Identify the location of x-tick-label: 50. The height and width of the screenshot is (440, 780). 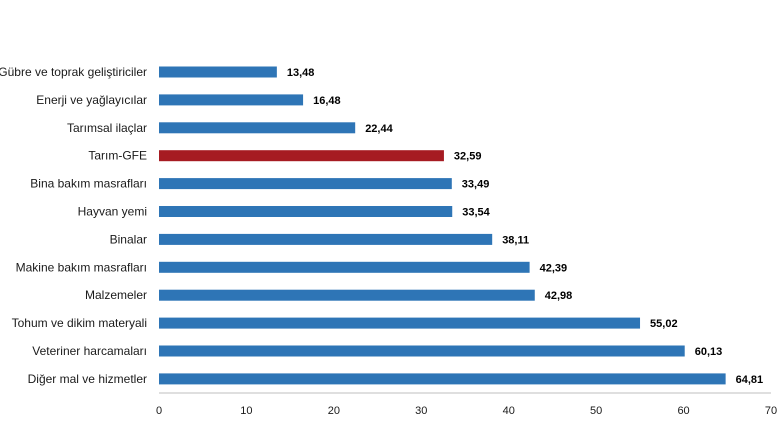
(596, 411).